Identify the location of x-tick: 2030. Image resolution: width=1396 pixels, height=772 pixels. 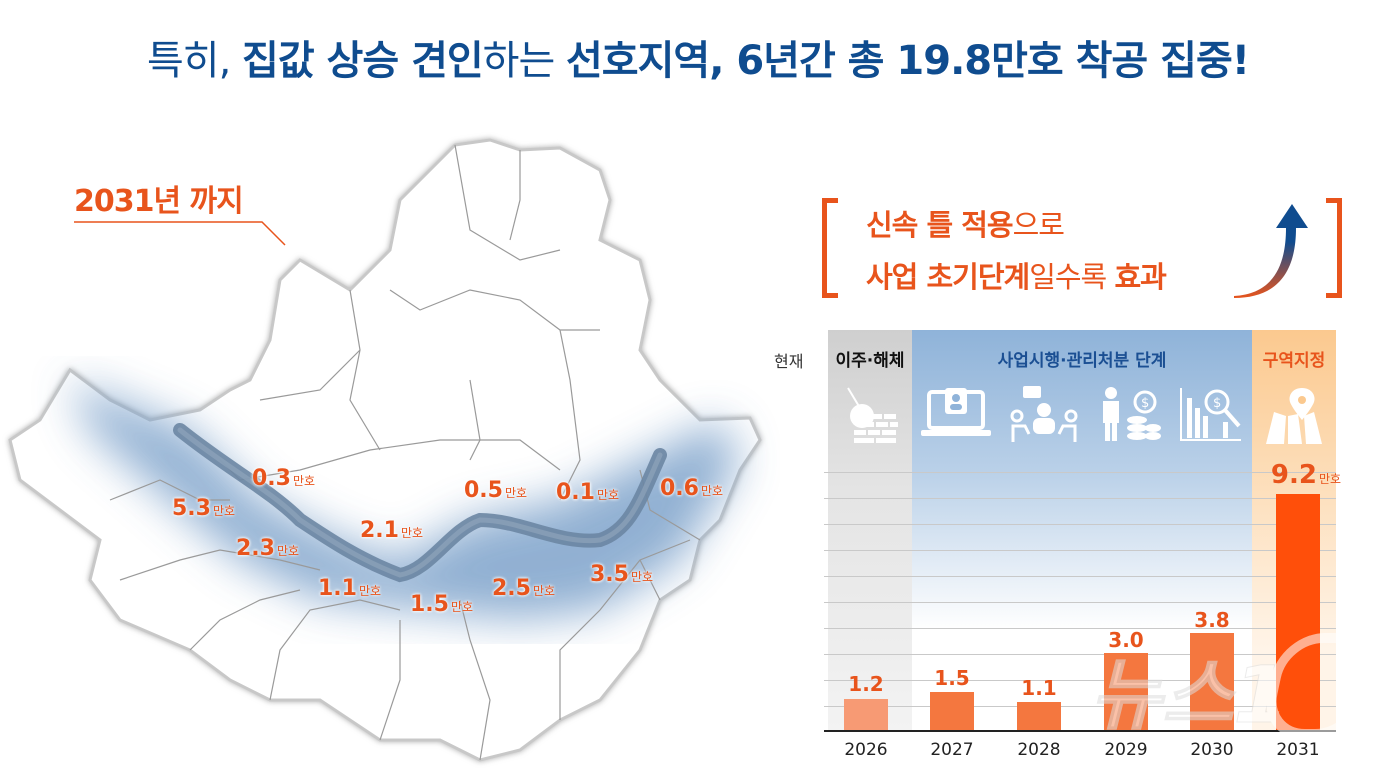
(1212, 750).